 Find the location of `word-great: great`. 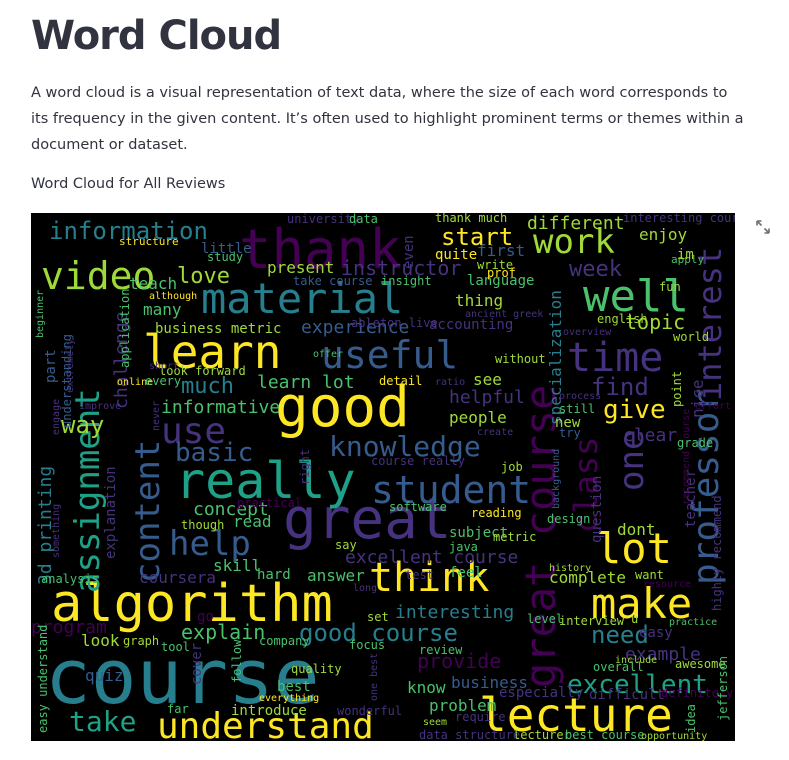

word-great: great is located at coordinates (367, 519).